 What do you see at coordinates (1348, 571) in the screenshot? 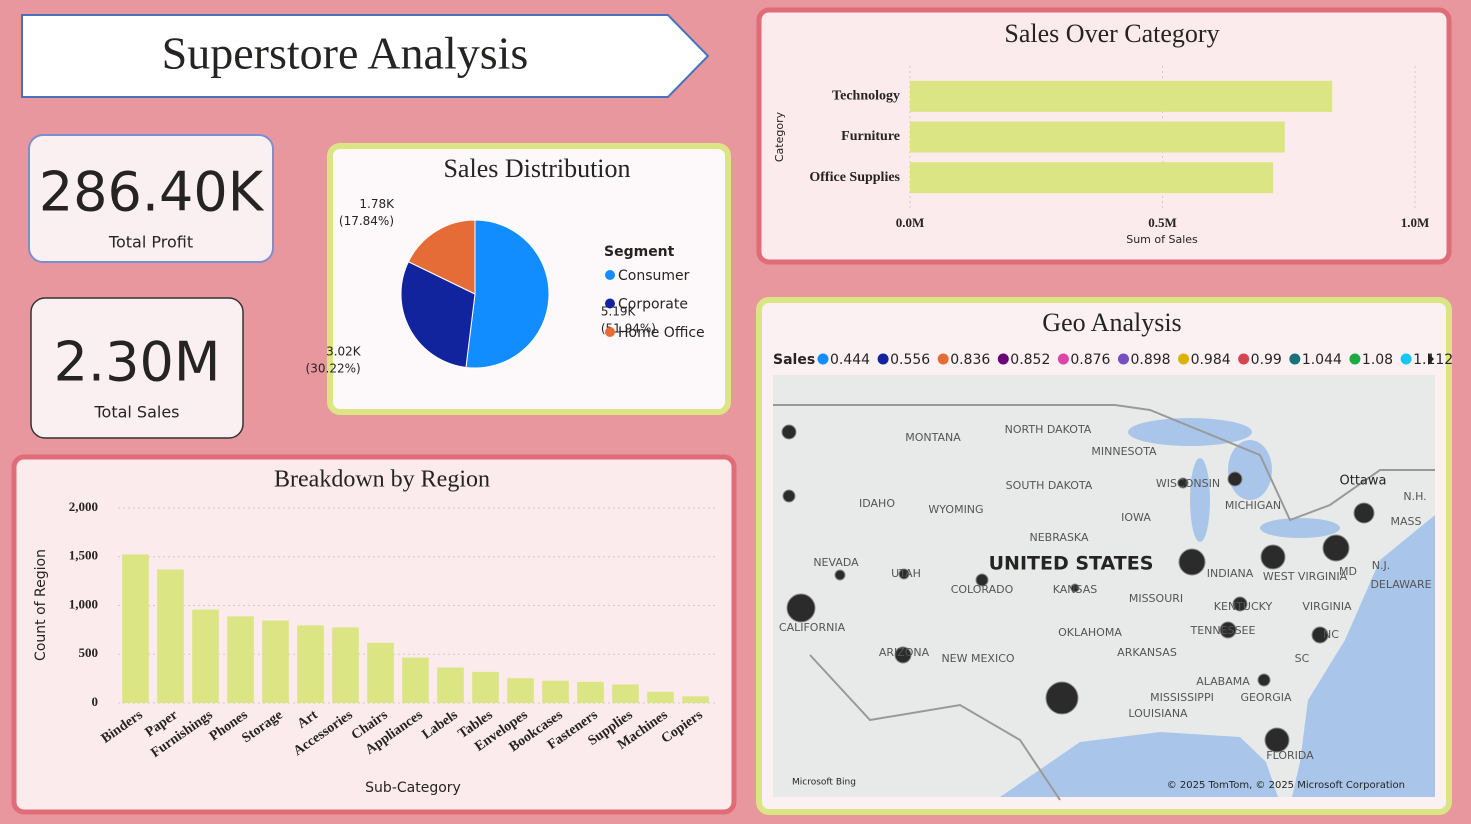
I see `map-label: MD` at bounding box center [1348, 571].